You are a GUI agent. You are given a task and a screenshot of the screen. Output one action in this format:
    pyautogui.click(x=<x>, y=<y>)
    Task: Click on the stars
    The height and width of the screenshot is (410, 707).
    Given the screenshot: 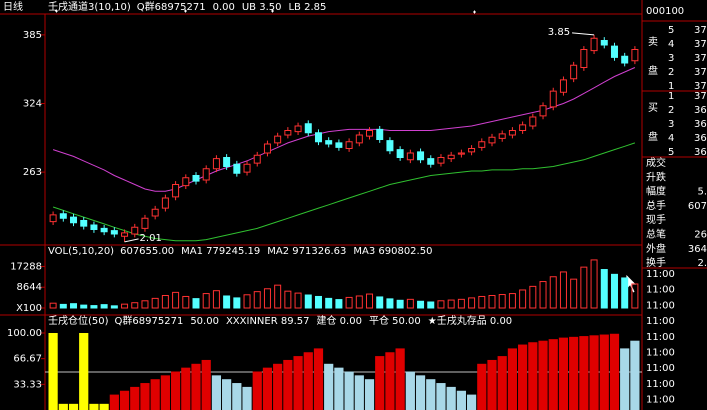 What is the action you would take?
    pyautogui.click(x=265, y=11)
    